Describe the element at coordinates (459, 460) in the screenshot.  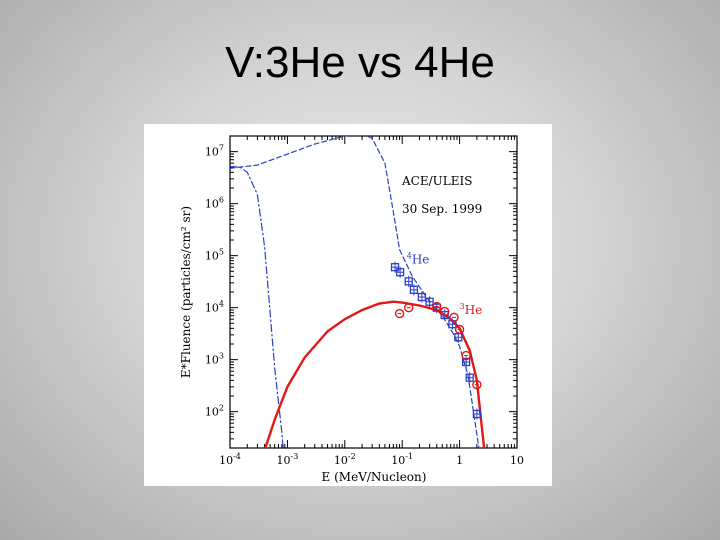
I see `tick-label: 1` at that location.